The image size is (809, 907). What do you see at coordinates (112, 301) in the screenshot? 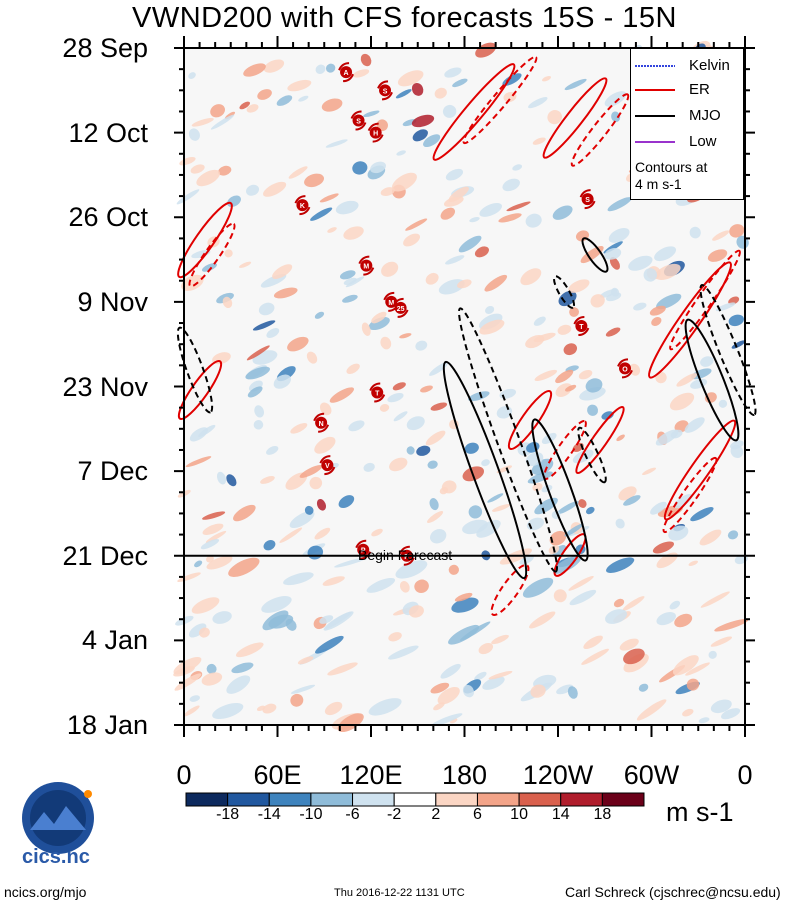
I see `y-tick-label: 9 Nov` at bounding box center [112, 301].